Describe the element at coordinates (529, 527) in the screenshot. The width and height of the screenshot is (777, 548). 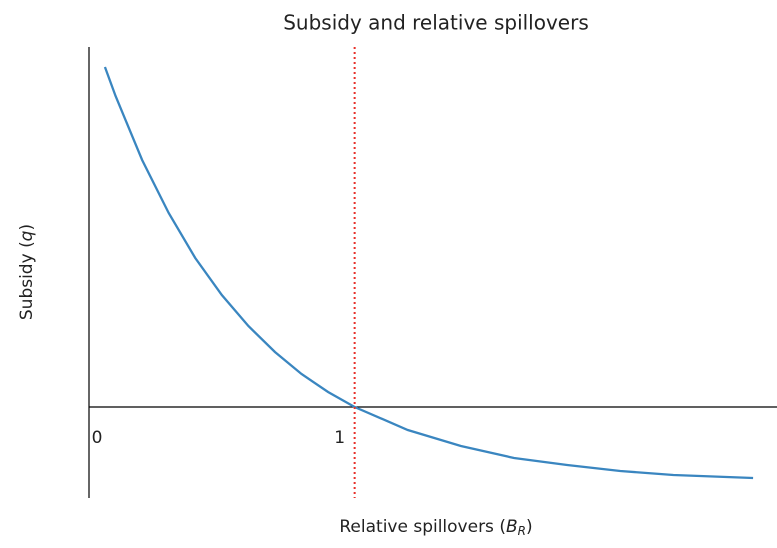
I see `x-label-text: )` at that location.